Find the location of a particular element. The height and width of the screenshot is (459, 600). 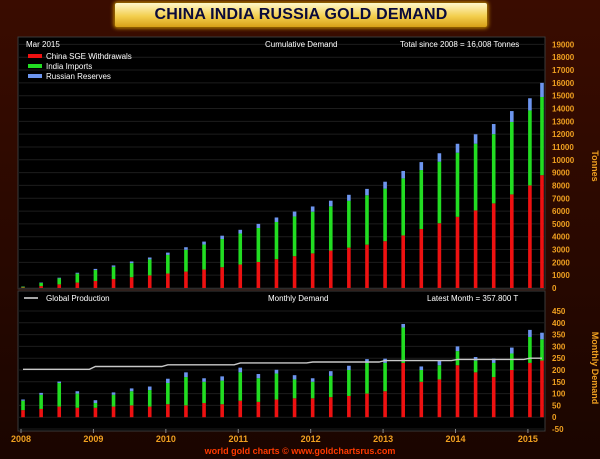

legend-swatch-russia is located at coordinates (35, 76).